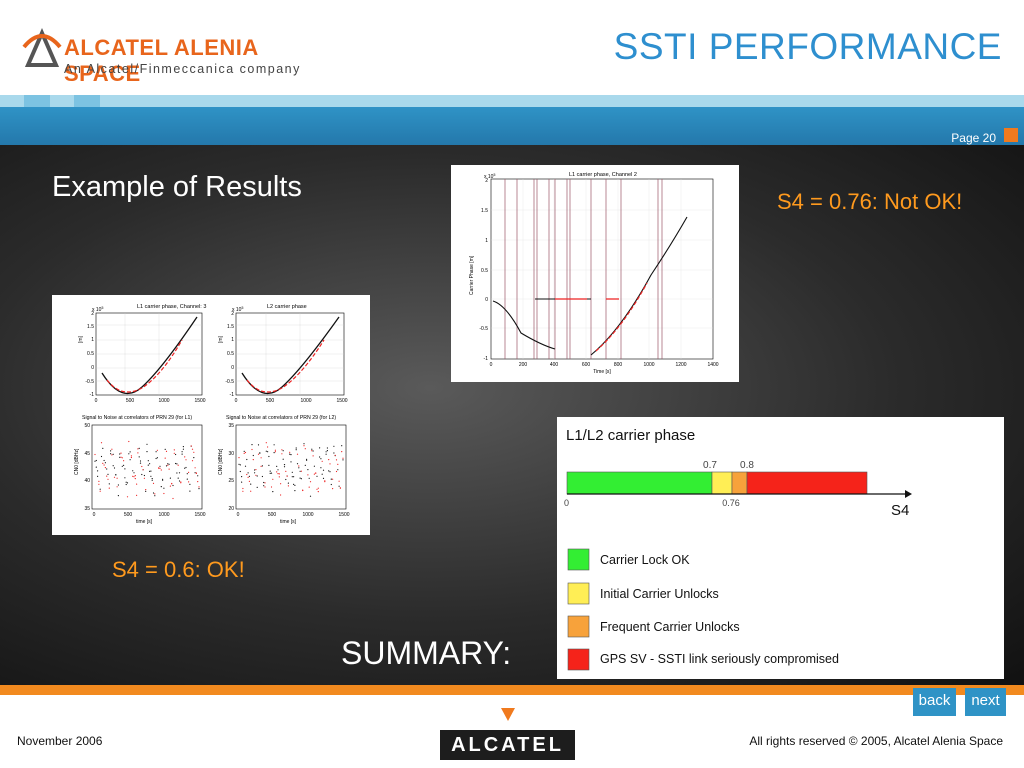 The width and height of the screenshot is (1024, 768). What do you see at coordinates (602, 372) in the screenshot?
I see `x-axis-label: Time [s]` at bounding box center [602, 372].